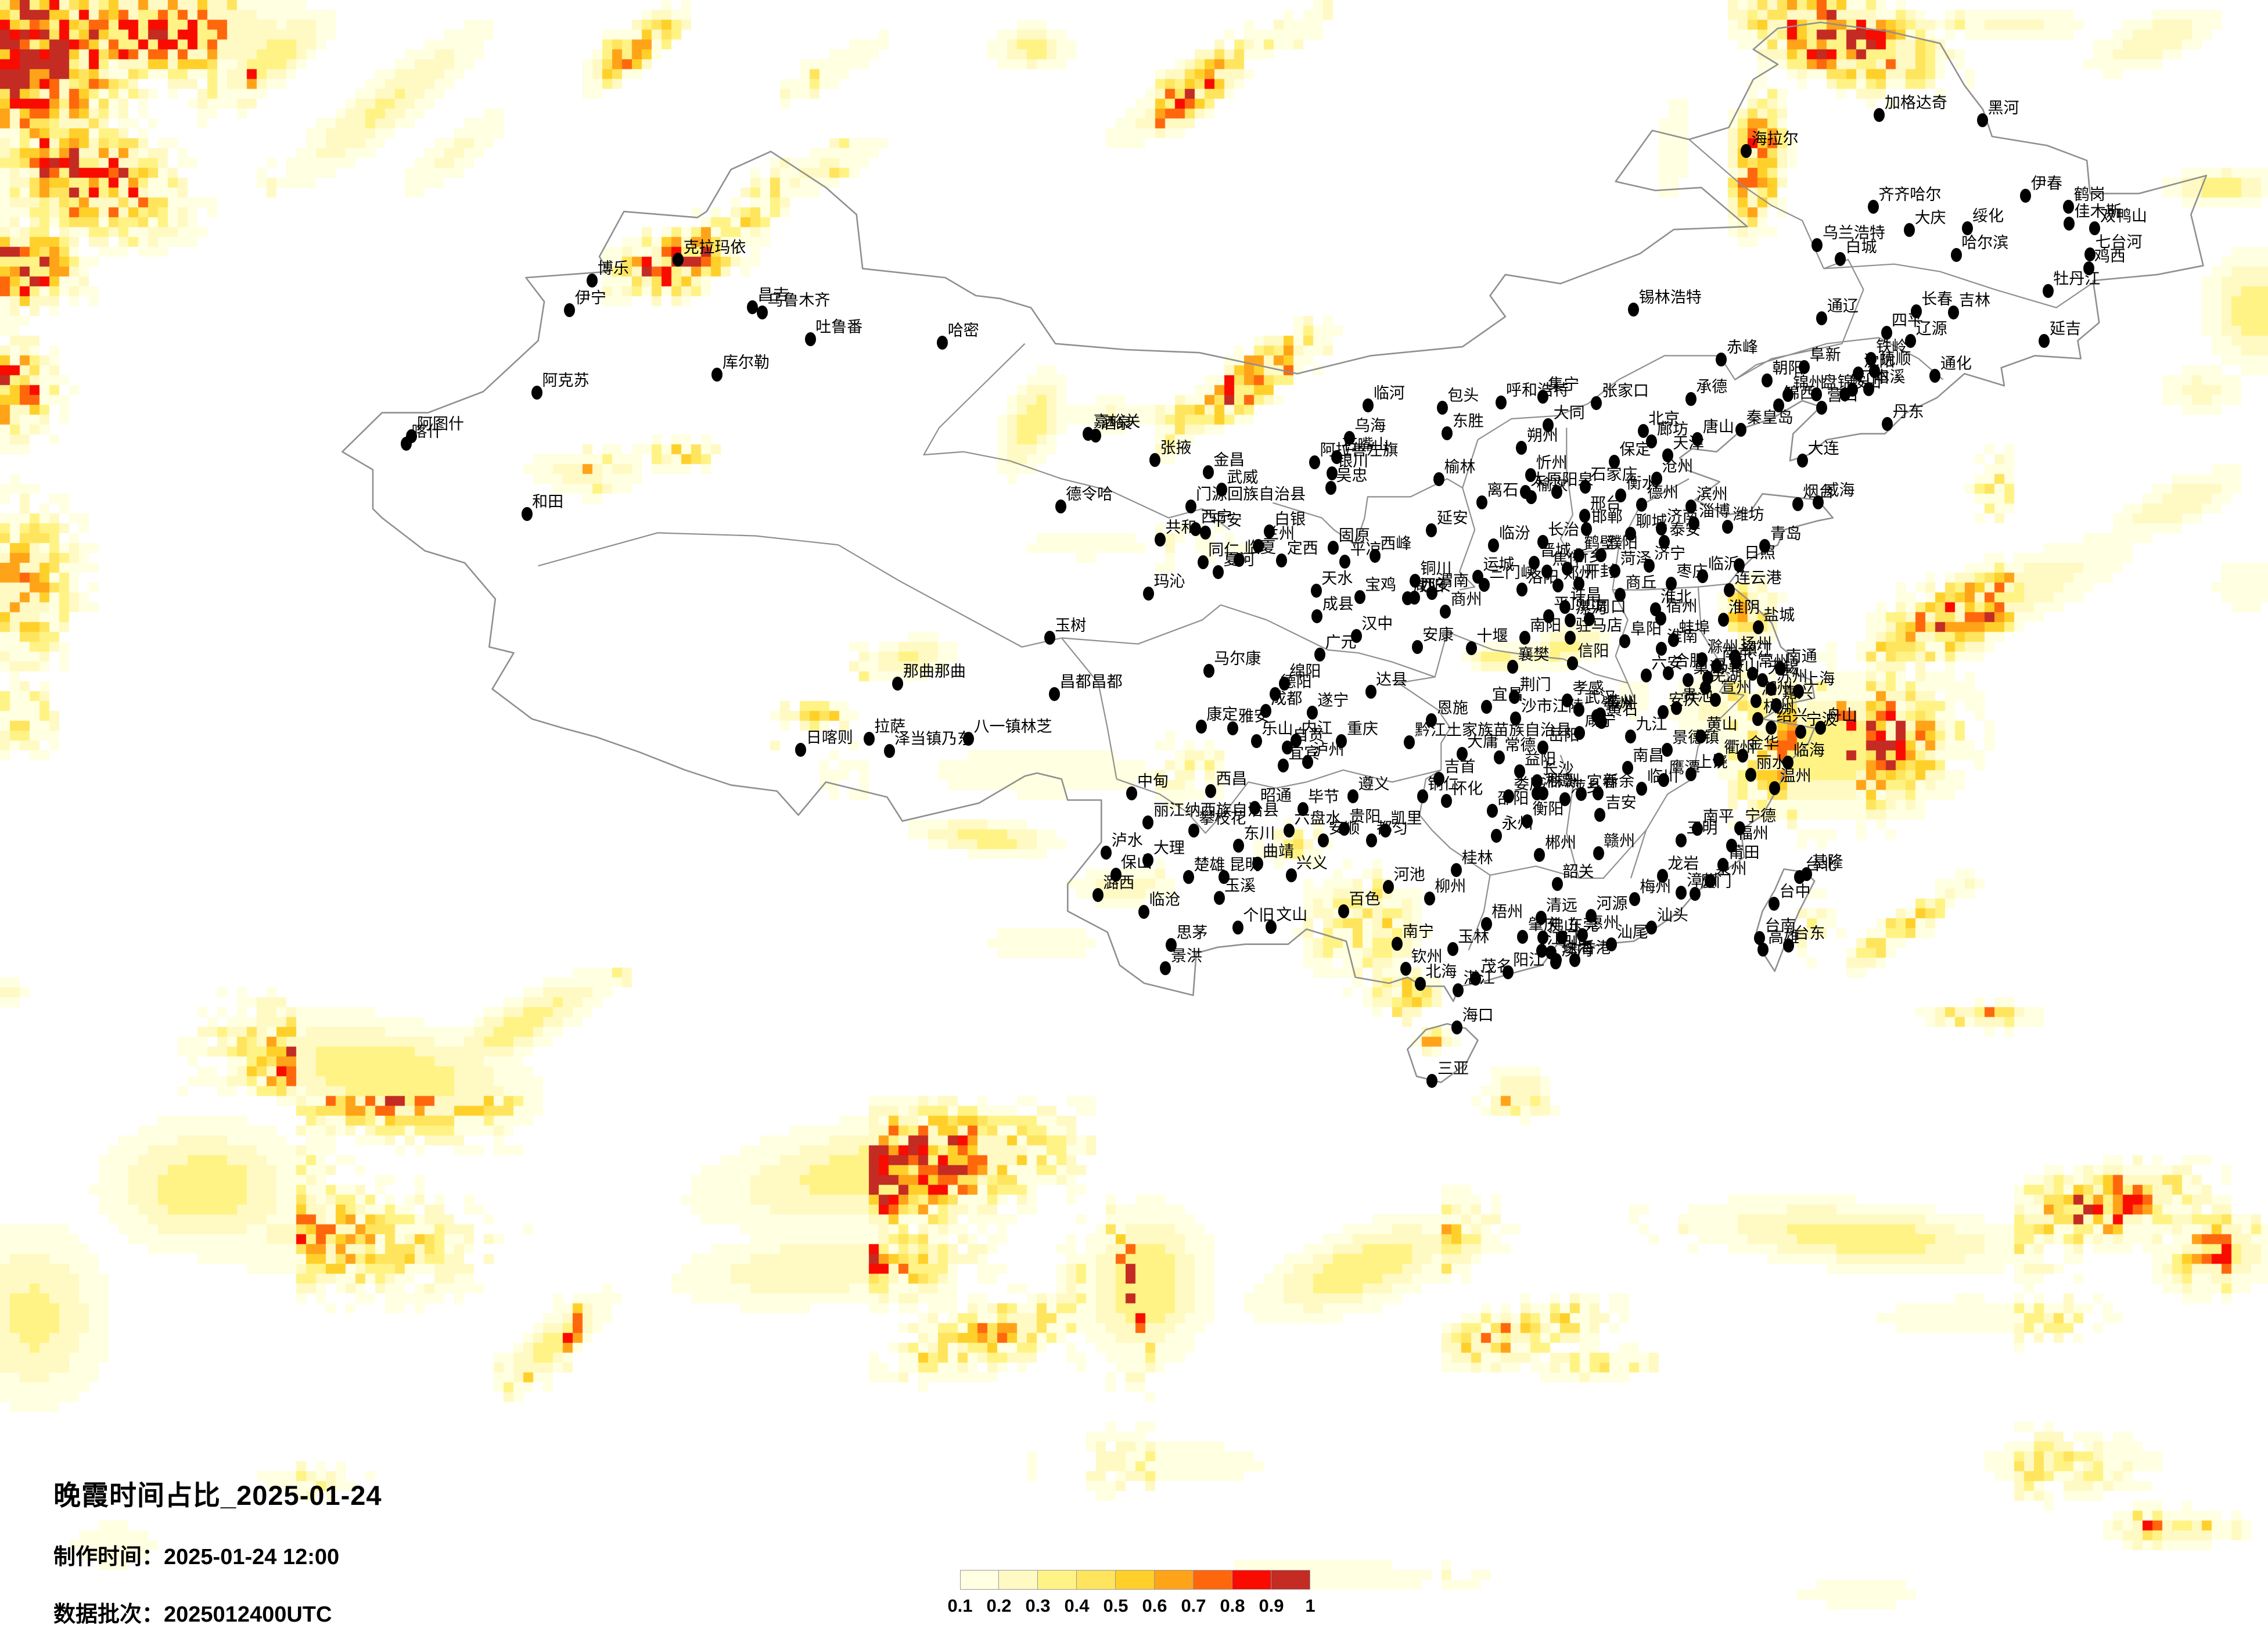  I want to click on city-label: 宣州, so click(1736, 687).